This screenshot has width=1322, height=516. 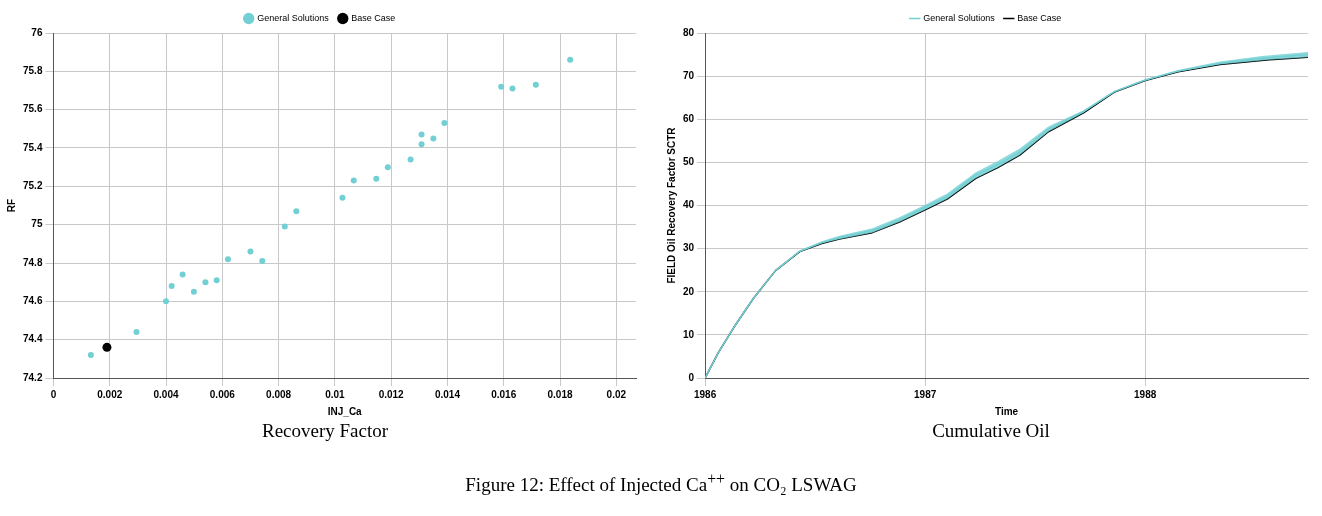 I want to click on y-tick-label: 74.6, so click(x=32, y=301).